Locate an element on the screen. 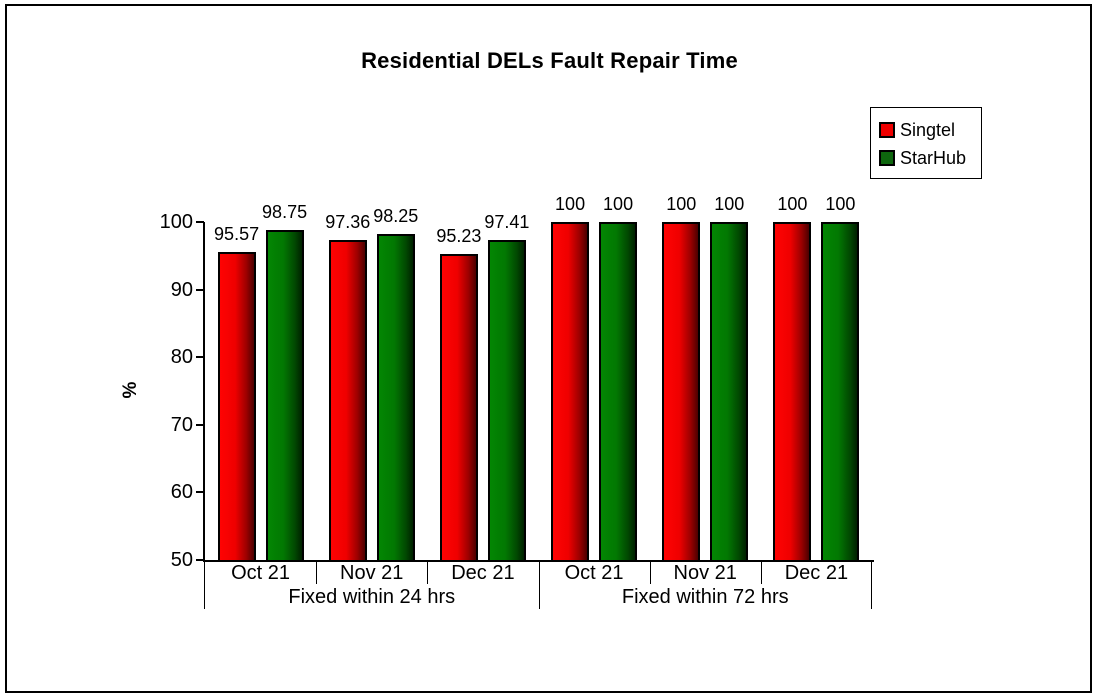 Image resolution: width=1099 pixels, height=699 pixels. y-axis-title: % is located at coordinates (130, 390).